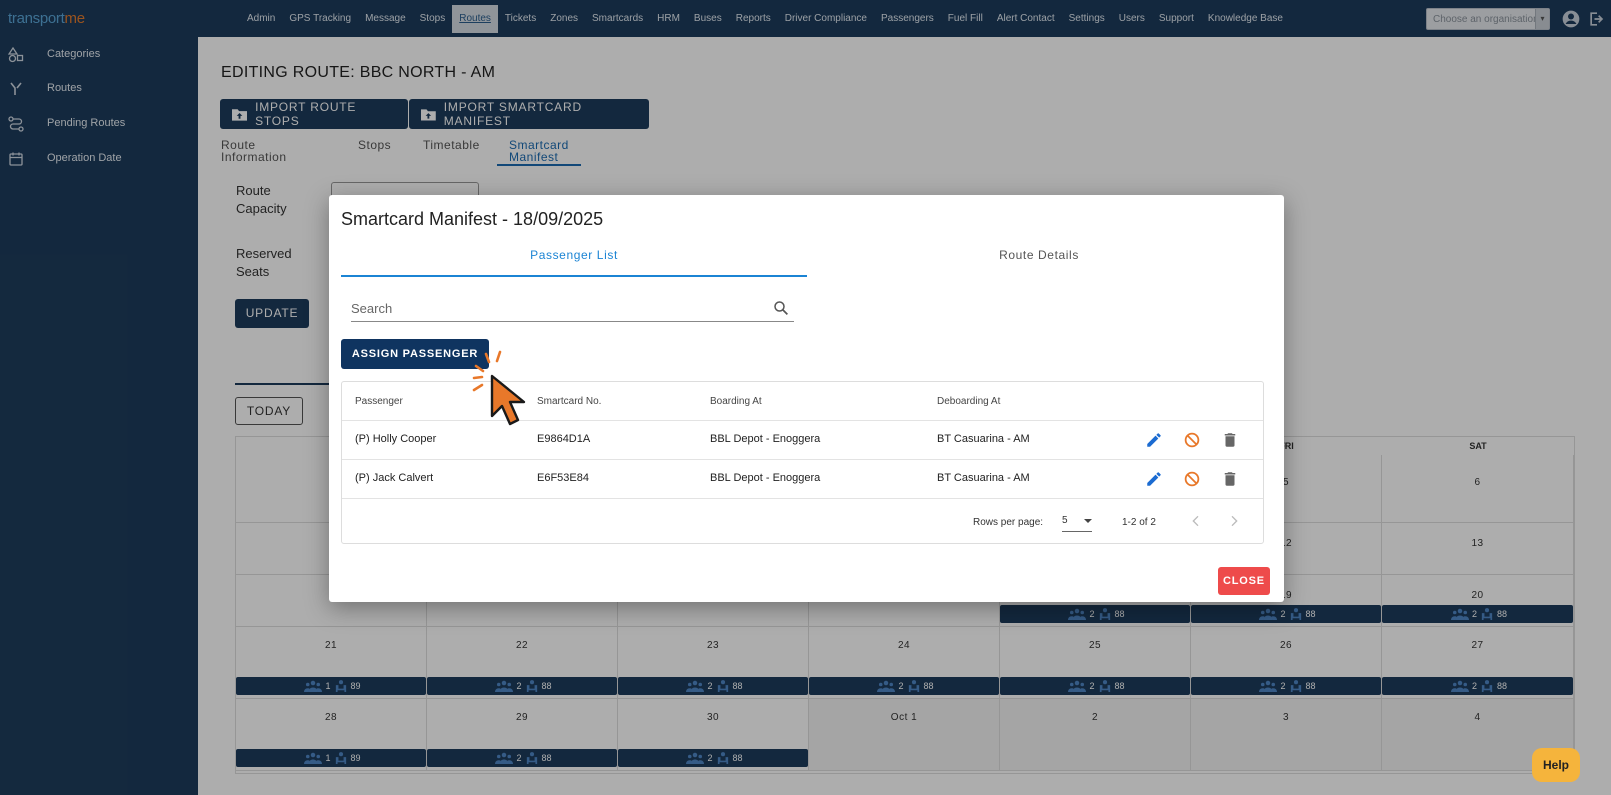 This screenshot has width=1611, height=795. I want to click on calendar-date: 25, so click(1095, 645).